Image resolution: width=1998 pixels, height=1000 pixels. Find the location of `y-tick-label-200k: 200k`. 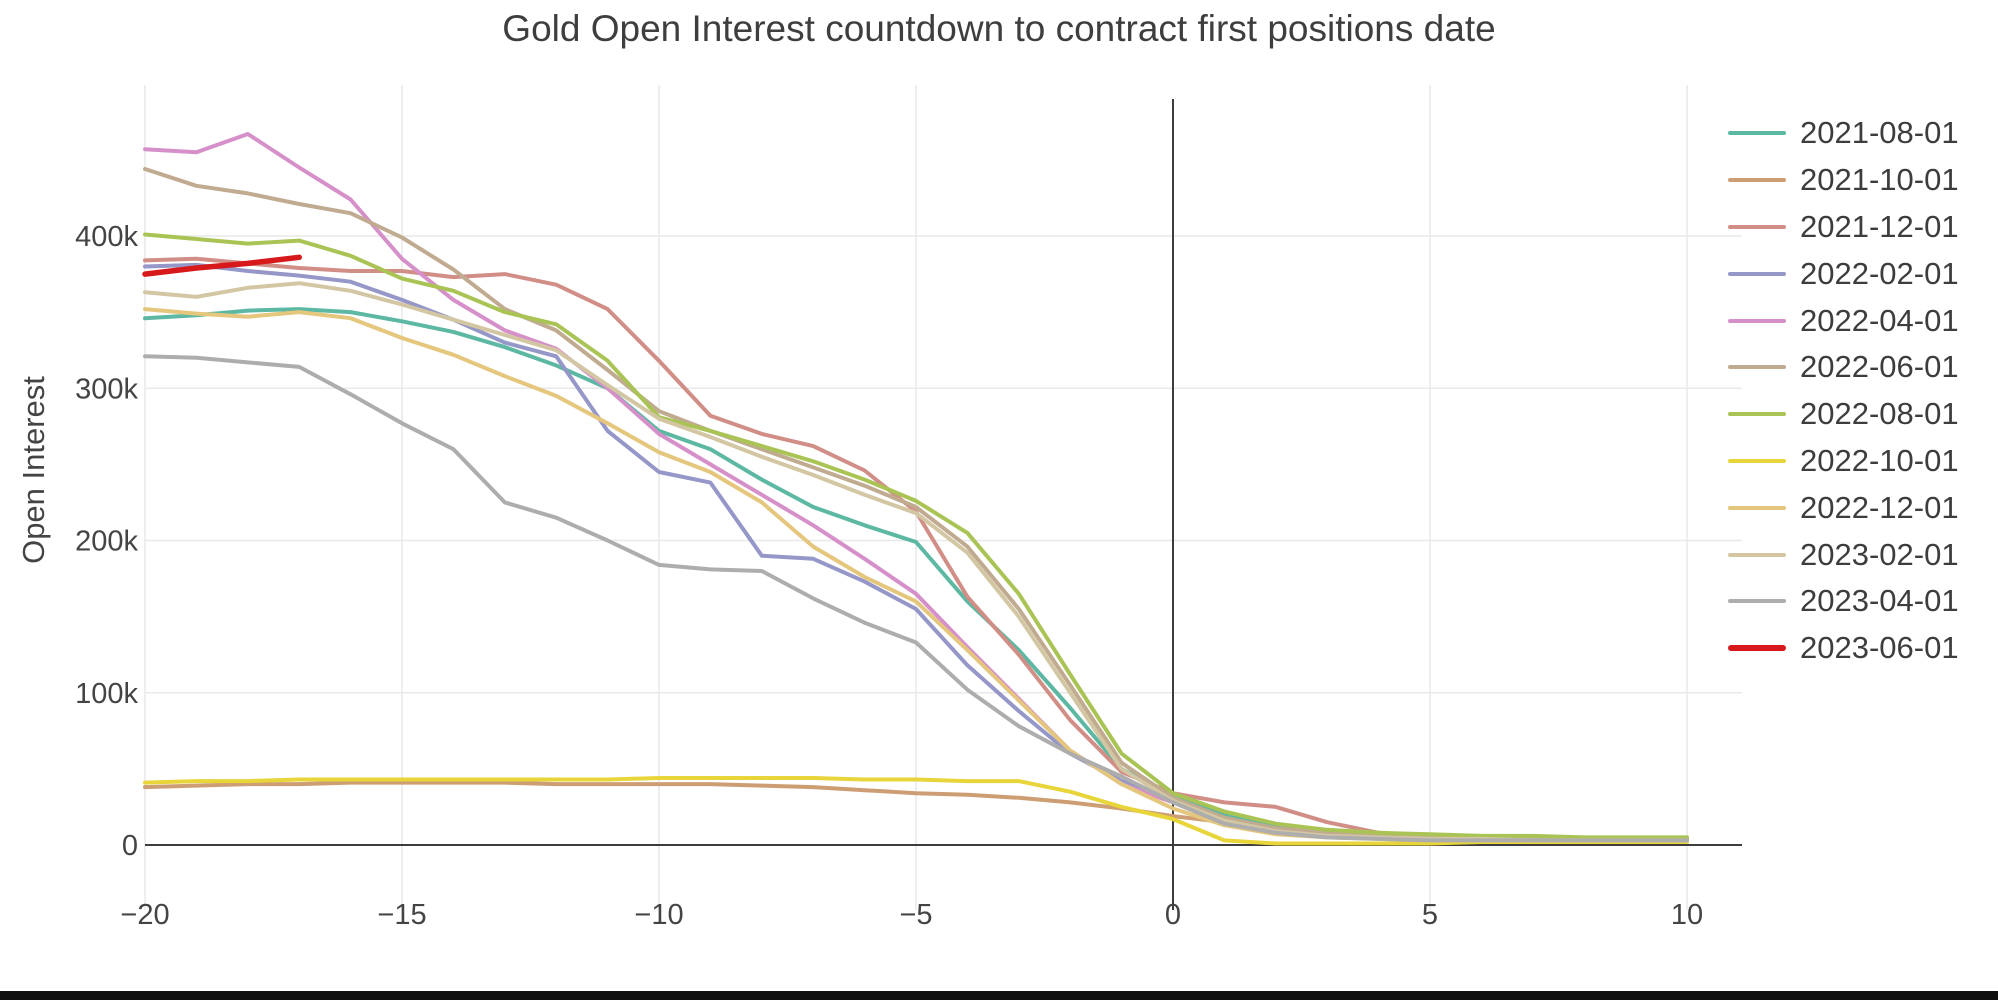

y-tick-label-200k: 200k is located at coordinates (106, 542).